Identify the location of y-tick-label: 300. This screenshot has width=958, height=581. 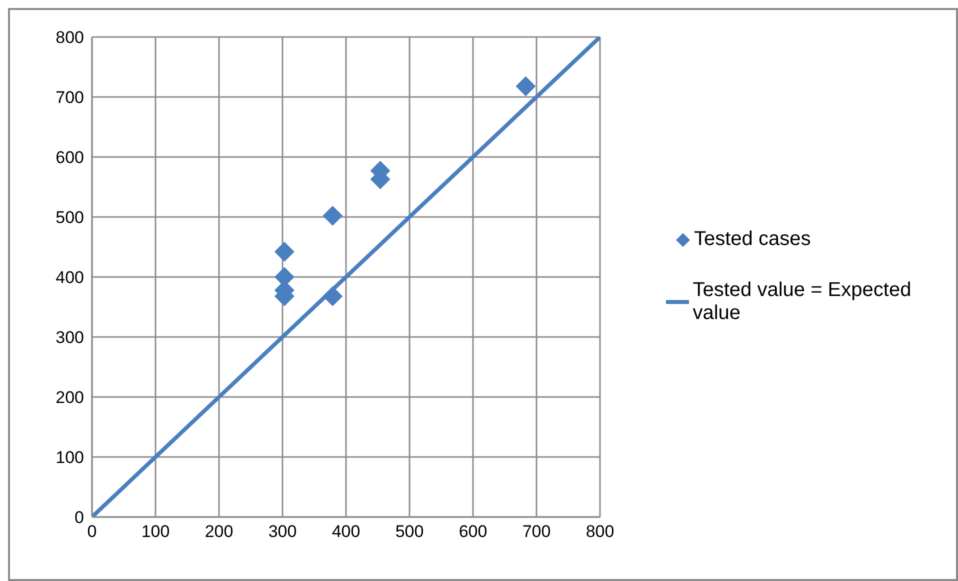
(70, 338).